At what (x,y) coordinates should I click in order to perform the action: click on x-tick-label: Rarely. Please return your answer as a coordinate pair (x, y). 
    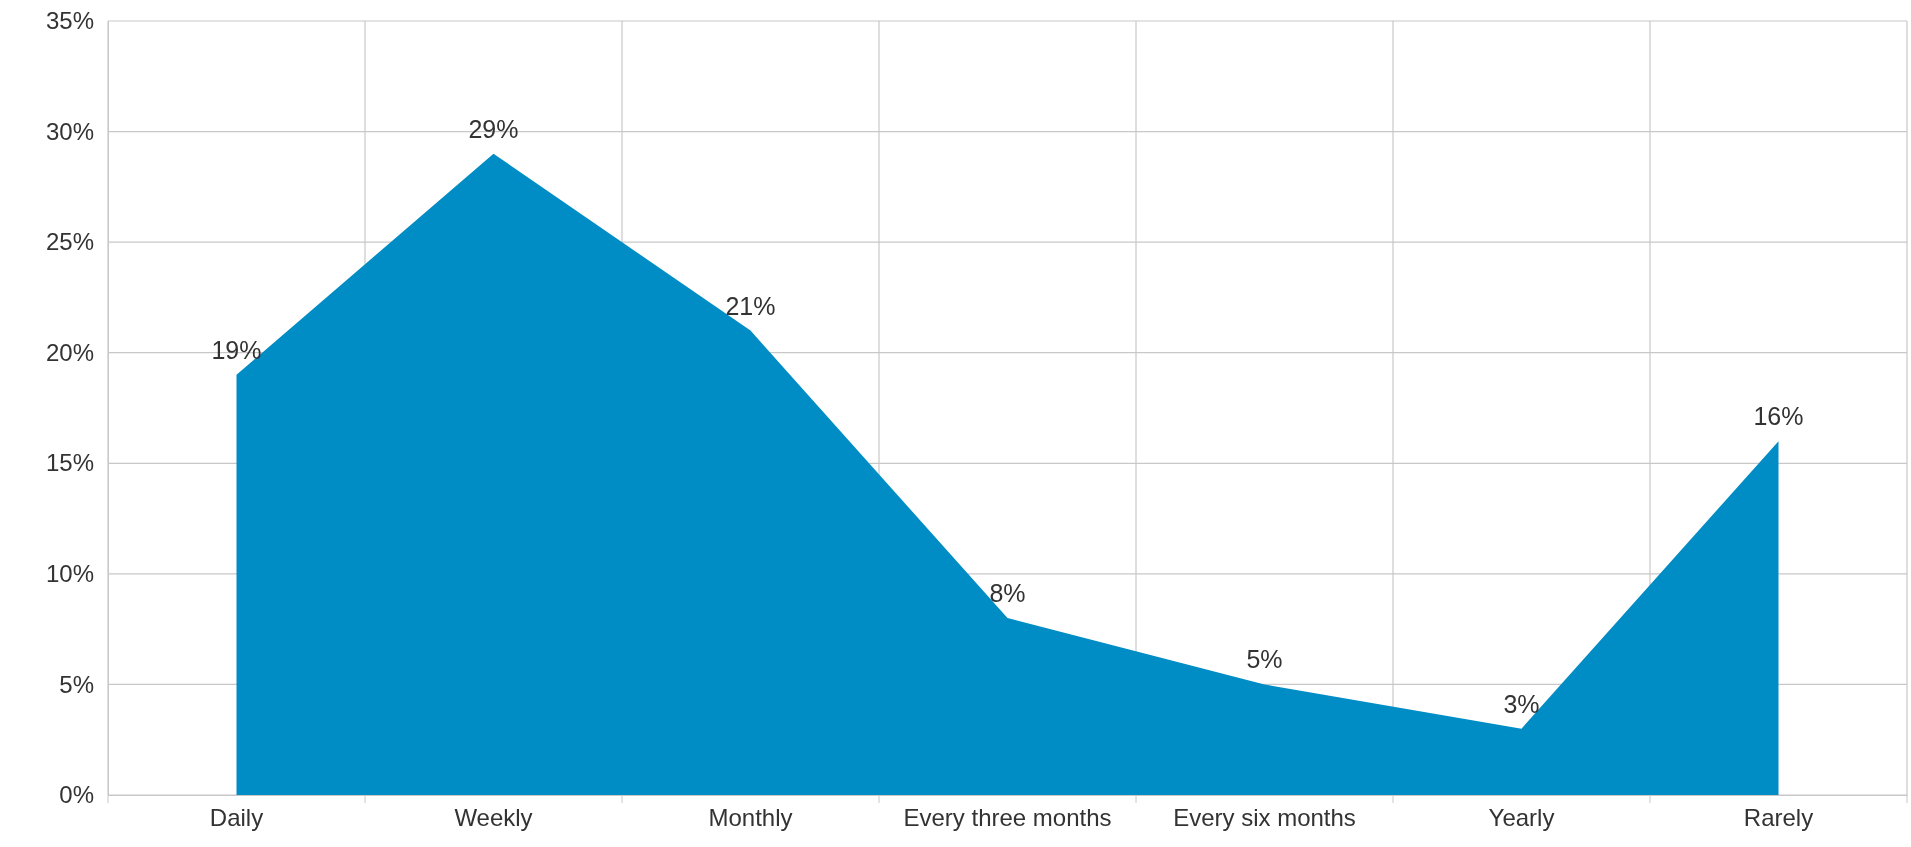
    Looking at the image, I should click on (1778, 818).